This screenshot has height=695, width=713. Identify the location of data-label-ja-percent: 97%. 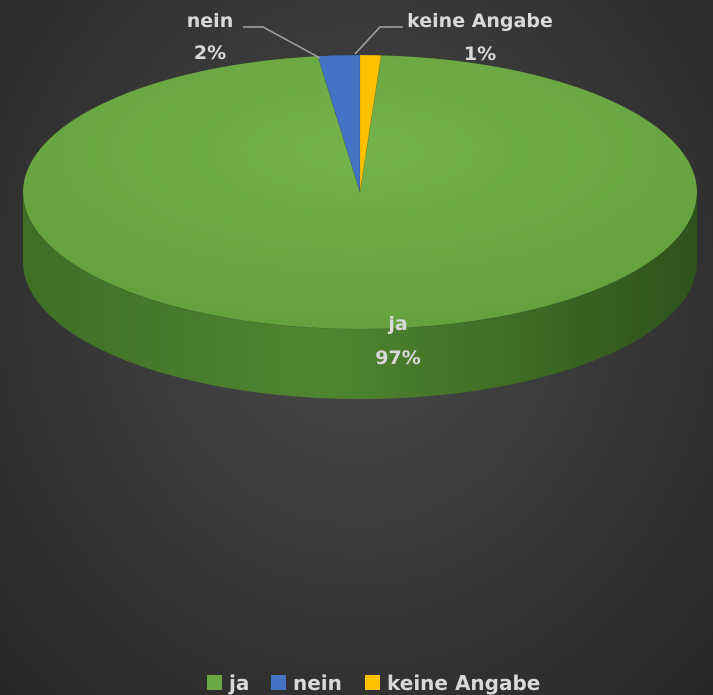
(397, 358).